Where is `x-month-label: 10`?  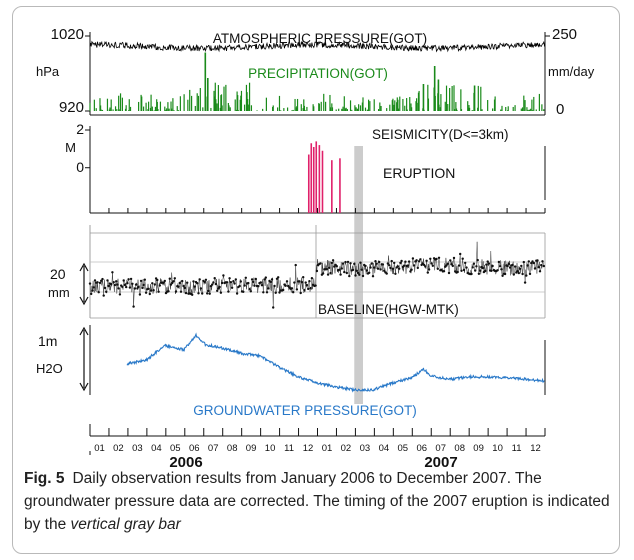
x-month-label: 10 is located at coordinates (270, 448).